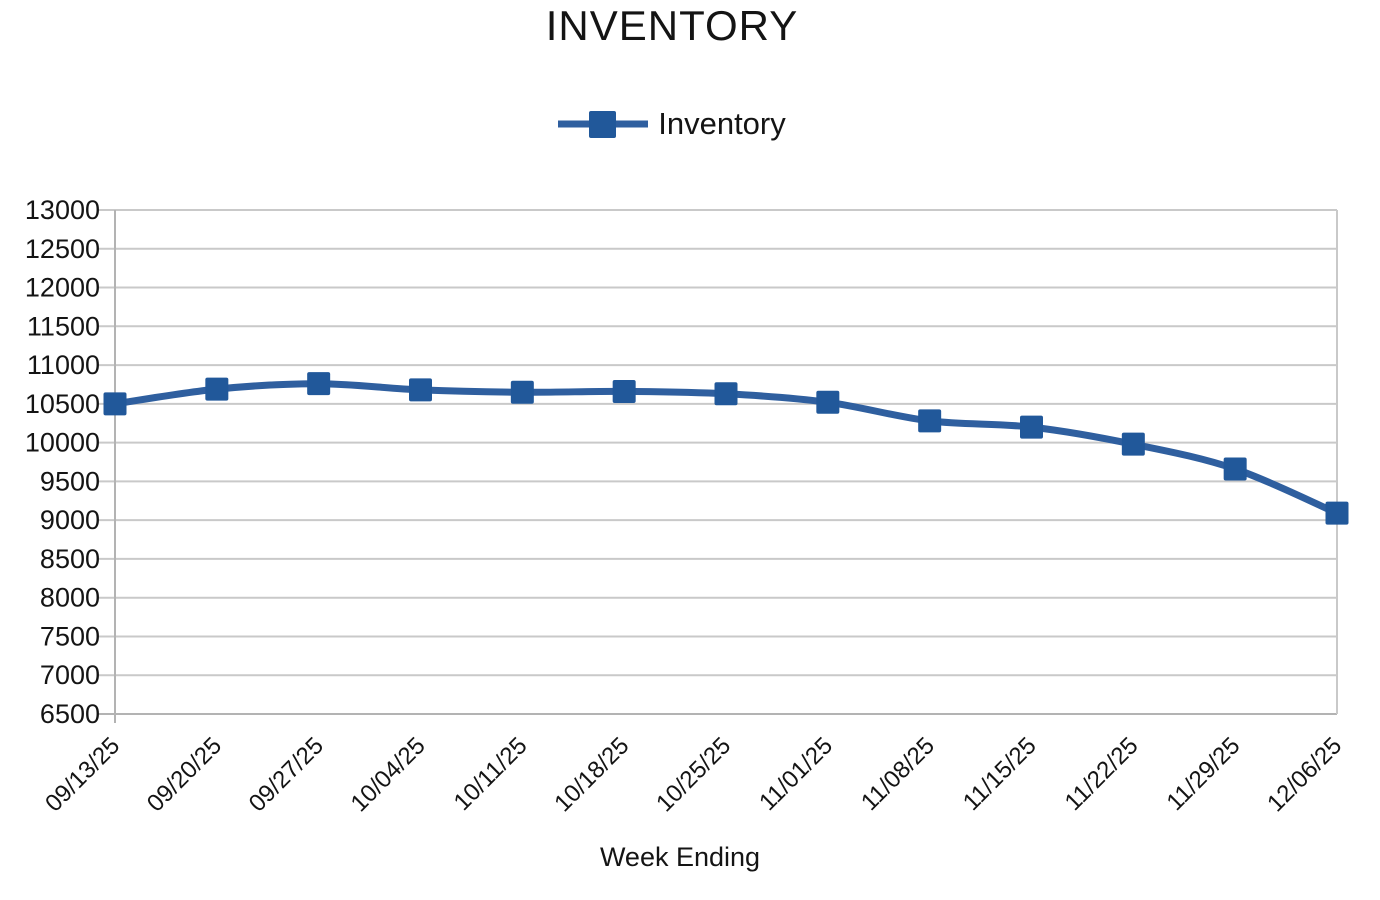 The image size is (1380, 900). I want to click on y-axis-tick-label: 6500, so click(70, 714).